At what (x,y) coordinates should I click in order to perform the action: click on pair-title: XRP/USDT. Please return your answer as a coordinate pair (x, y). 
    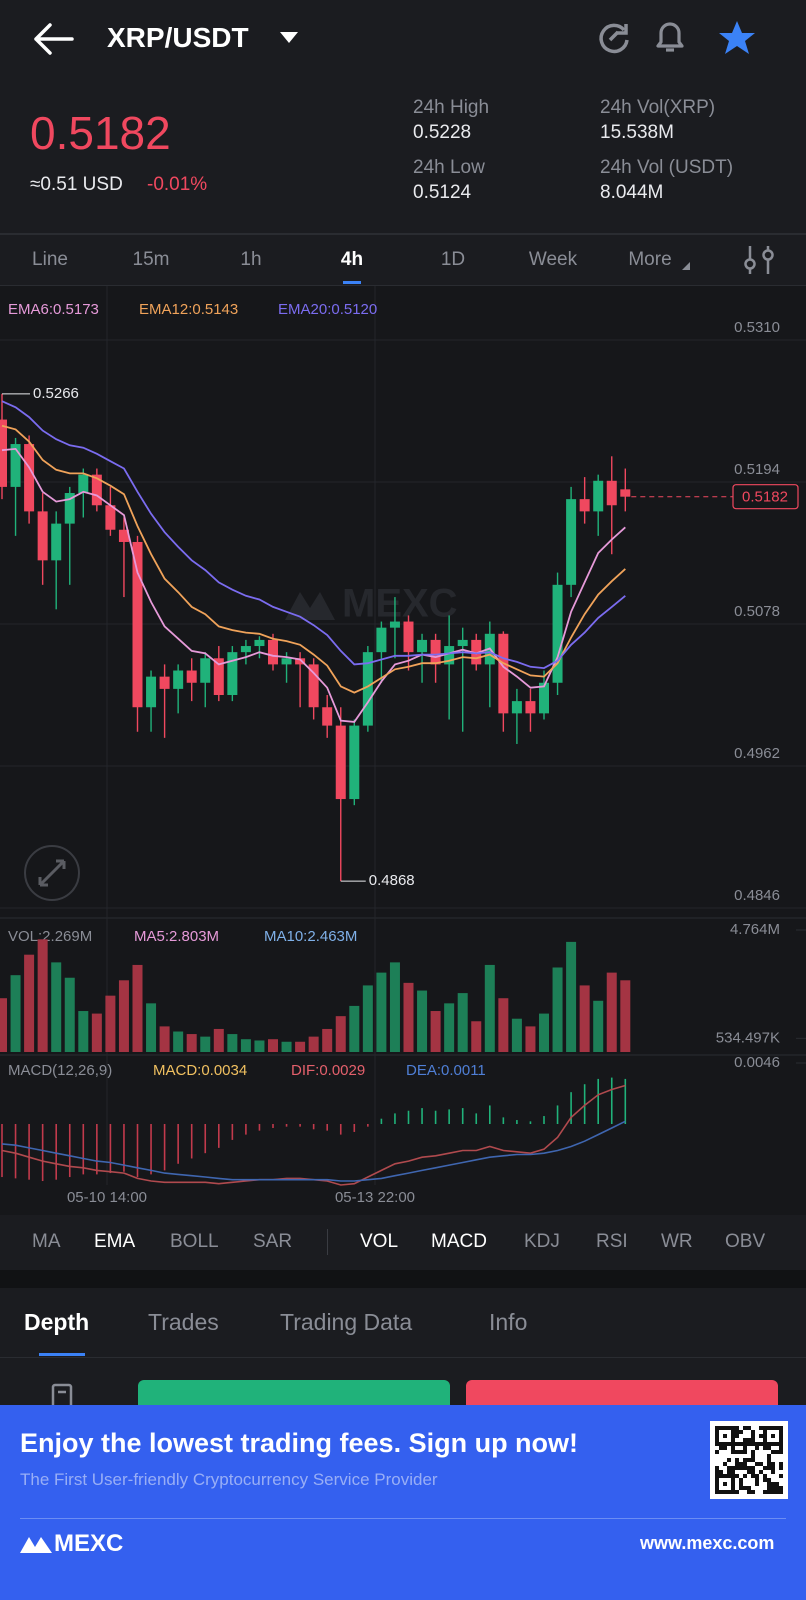
    Looking at the image, I should click on (178, 37).